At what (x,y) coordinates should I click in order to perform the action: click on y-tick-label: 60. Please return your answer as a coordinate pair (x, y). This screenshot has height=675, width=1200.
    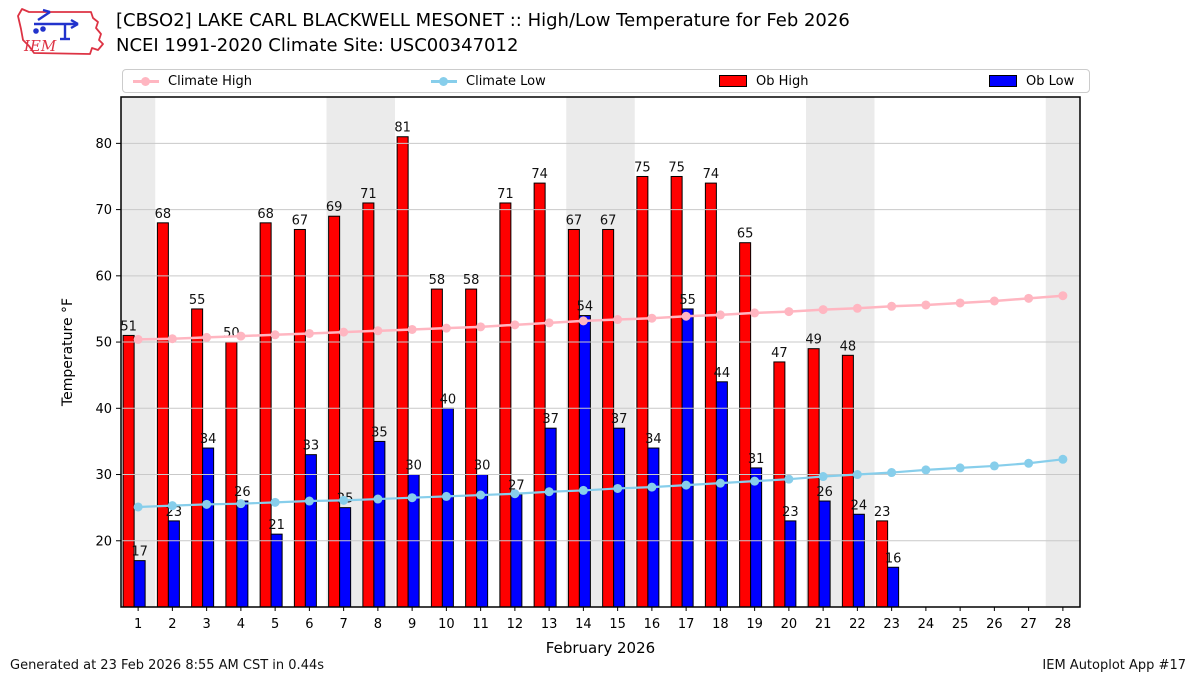
    Looking at the image, I should click on (103, 276).